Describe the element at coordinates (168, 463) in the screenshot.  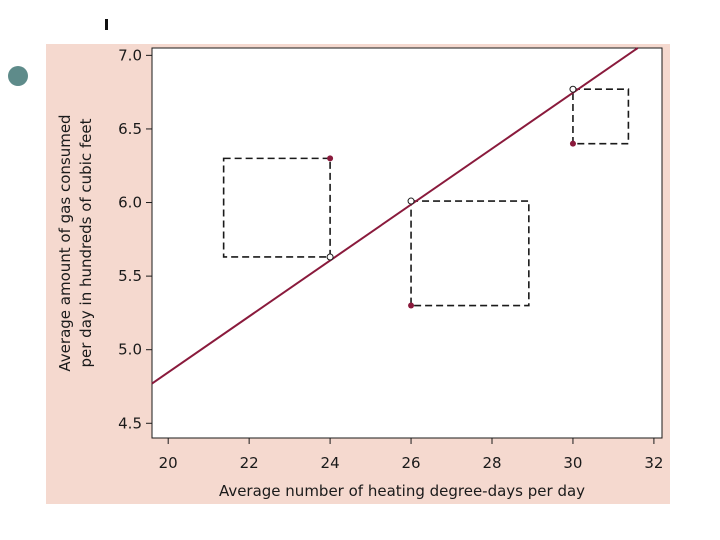
I see `x-tick-label: 20` at that location.